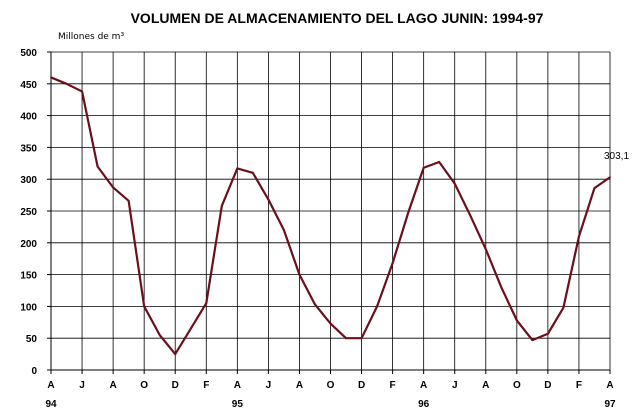 This screenshot has width=641, height=419. I want to click on y-tick-label: 300, so click(28, 180).